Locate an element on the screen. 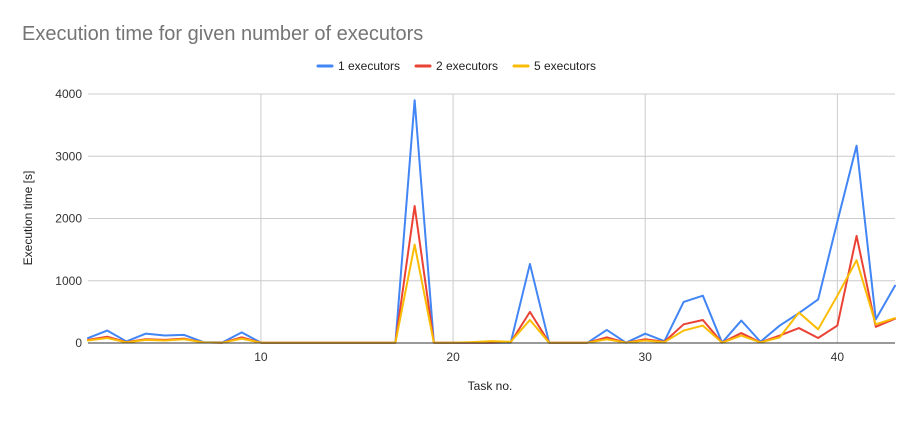  legend: 1 executors 2 executors 5 executors is located at coordinates (456, 66).